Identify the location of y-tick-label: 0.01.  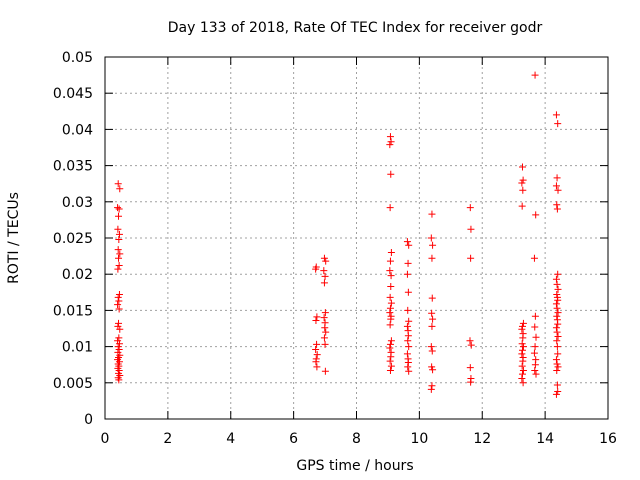
(77, 348).